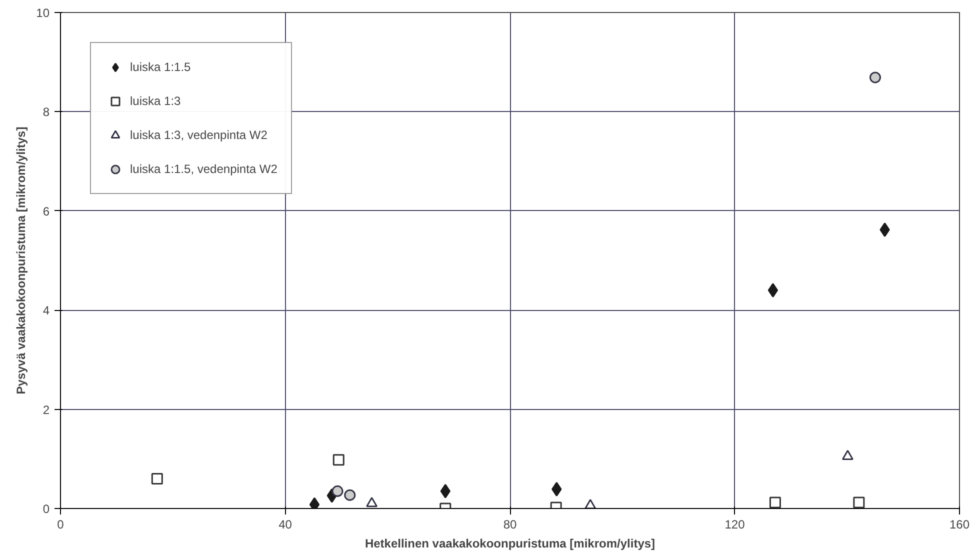  I want to click on legend-label: luiska 1:1.5, vedenpinta W2, so click(204, 169).